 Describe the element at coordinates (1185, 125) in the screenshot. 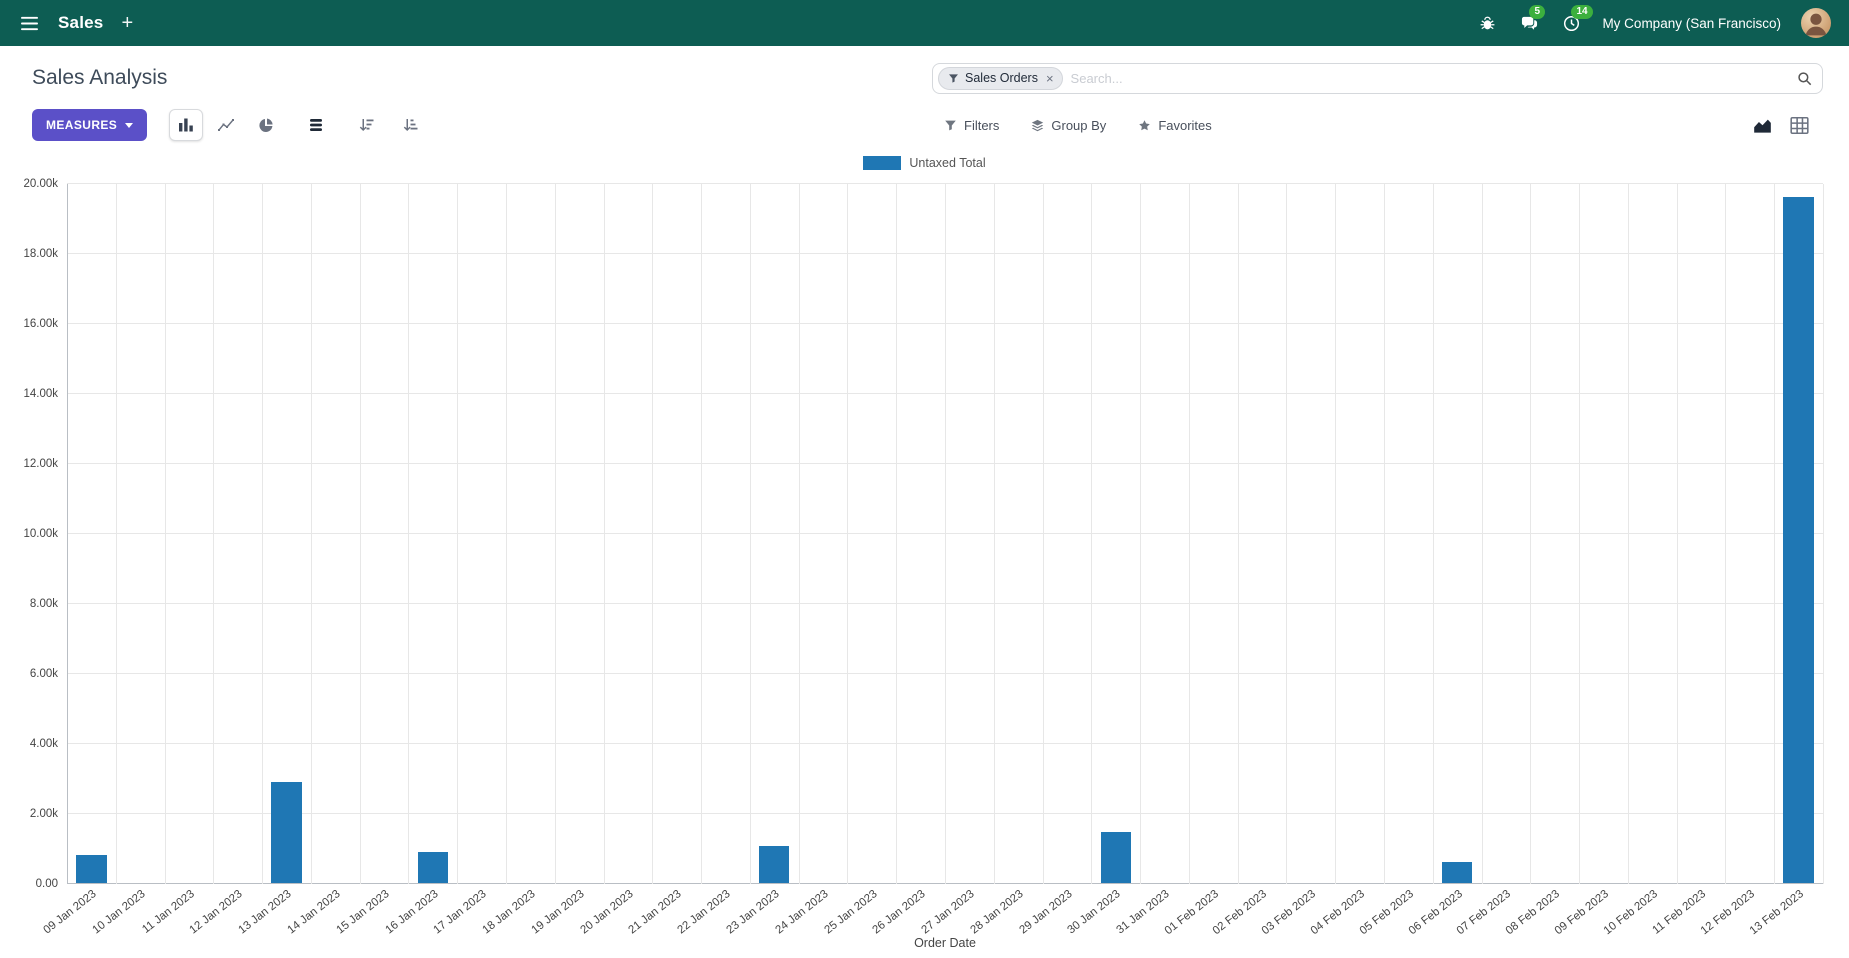

I see `favorites-label: Favorites` at that location.